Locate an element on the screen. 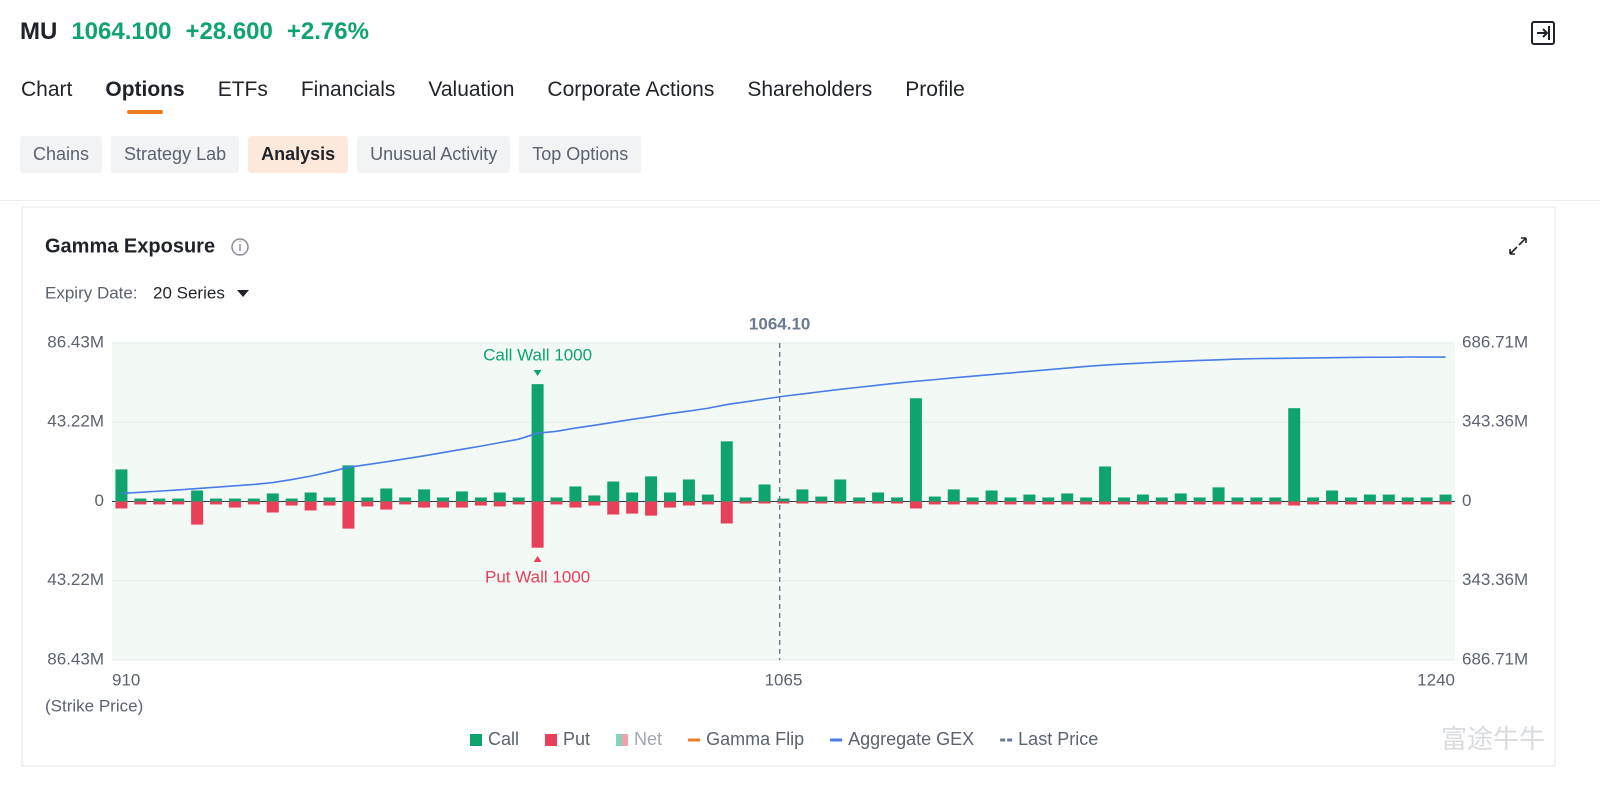 The height and width of the screenshot is (794, 1600). tab: Valuation is located at coordinates (471, 89).